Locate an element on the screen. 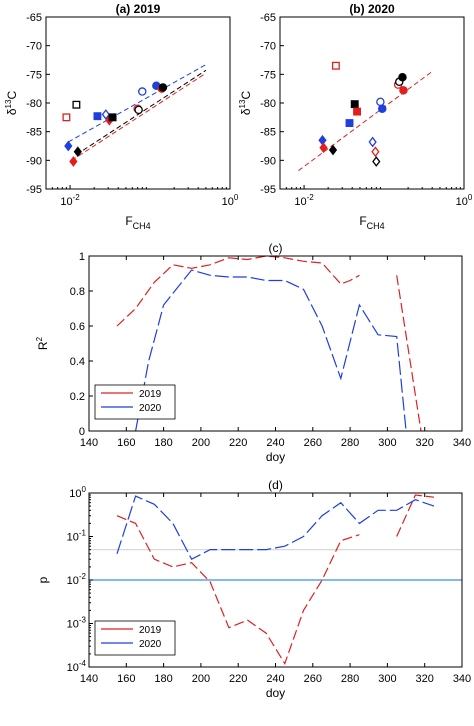  panel-d-ytick-label: 10⁻² is located at coordinates (77, 579).